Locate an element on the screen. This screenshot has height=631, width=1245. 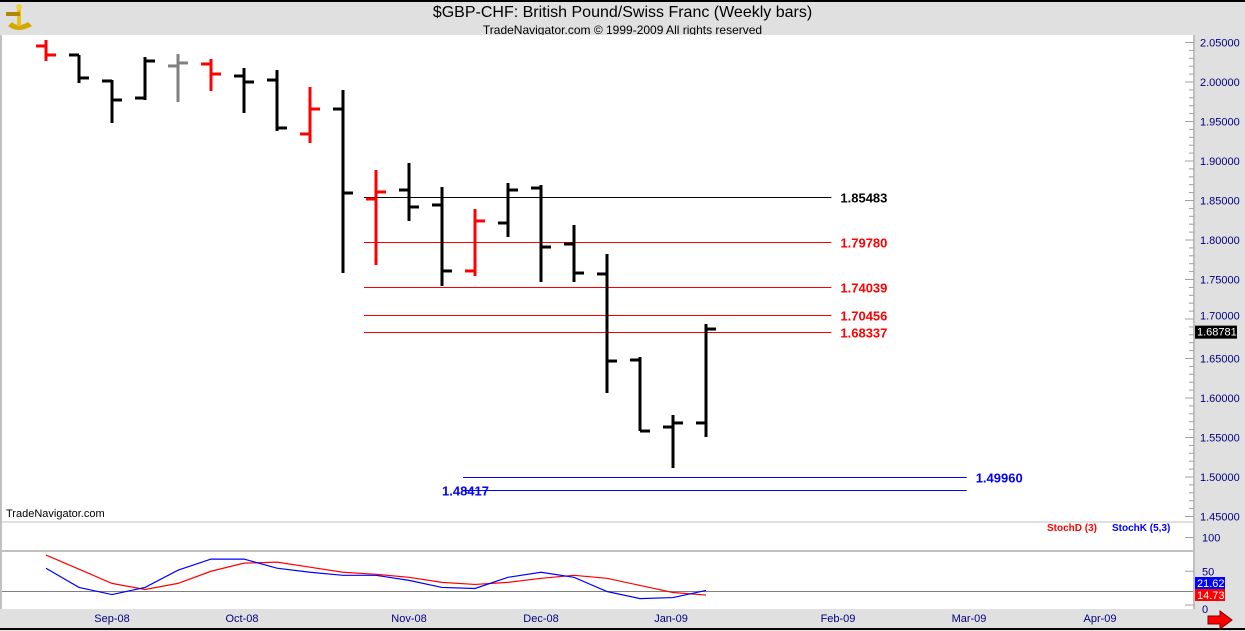
stoch-y-tick-label: 100 is located at coordinates (1211, 539).